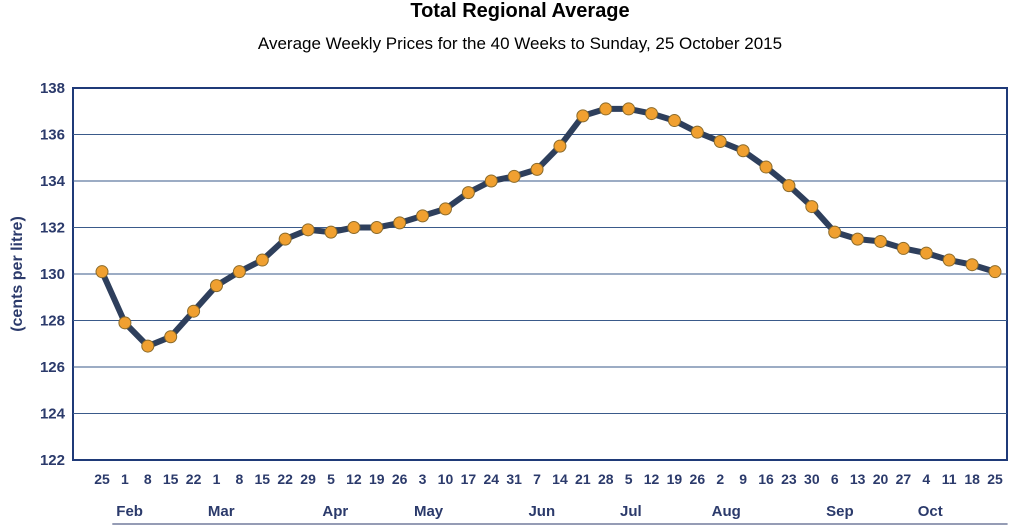  Describe the element at coordinates (53, 181) in the screenshot. I see `y-tick-label: 134` at that location.